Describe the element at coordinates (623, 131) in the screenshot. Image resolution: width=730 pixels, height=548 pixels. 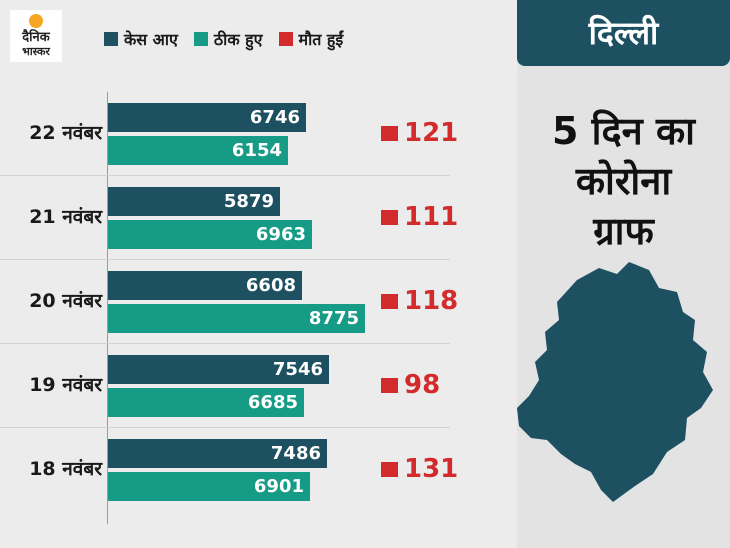
I see `panel-title-line-1: 5 दिन का` at that location.